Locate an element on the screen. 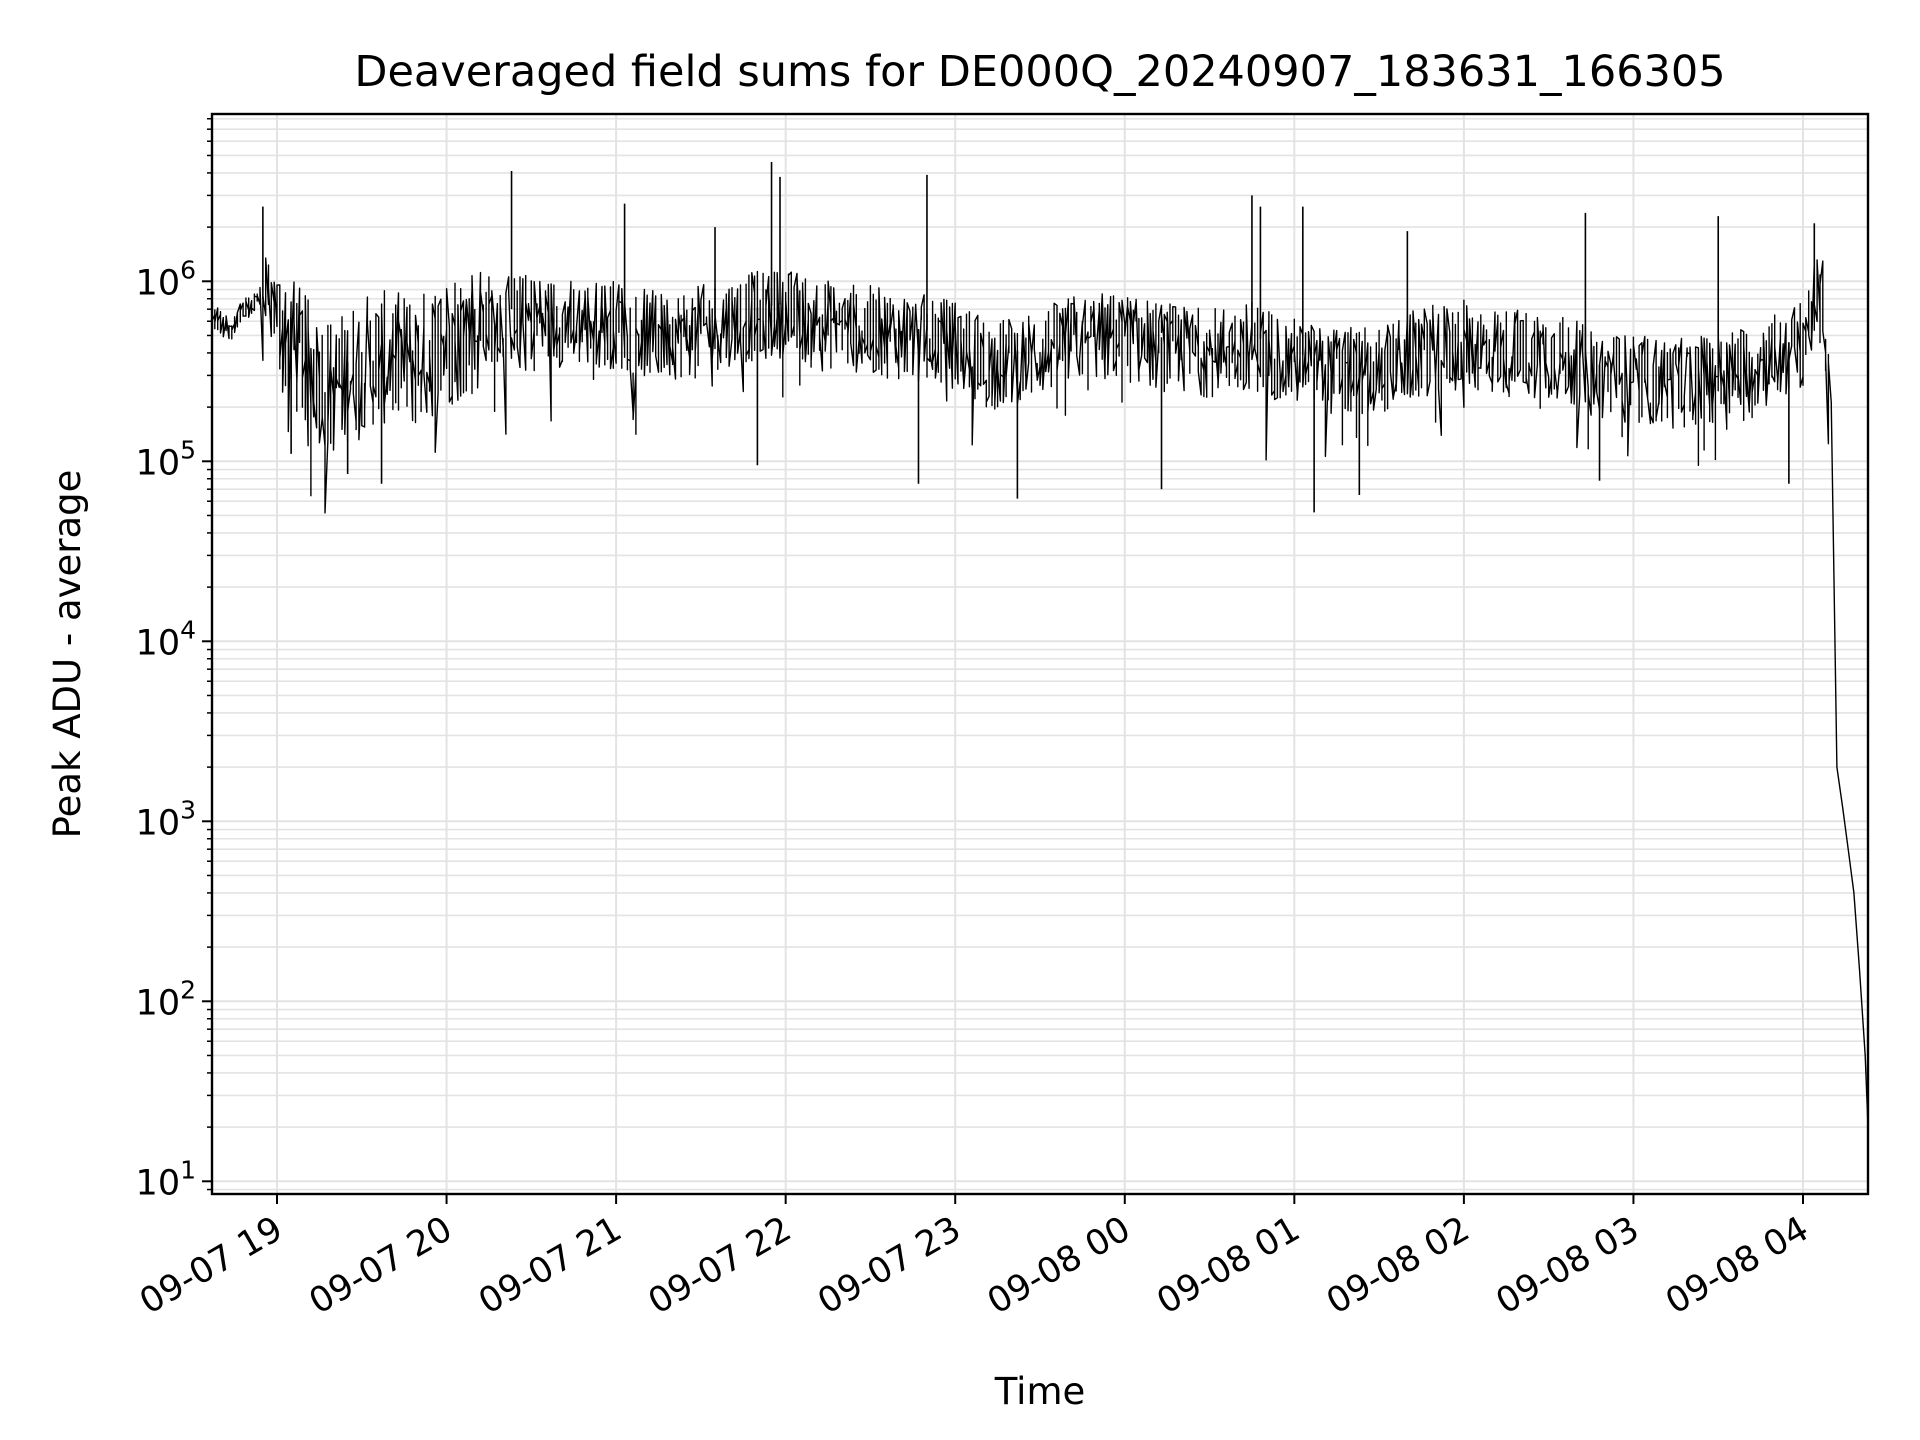 This screenshot has width=1920, height=1440. y-tick-label: 10⁴ is located at coordinates (166, 639).